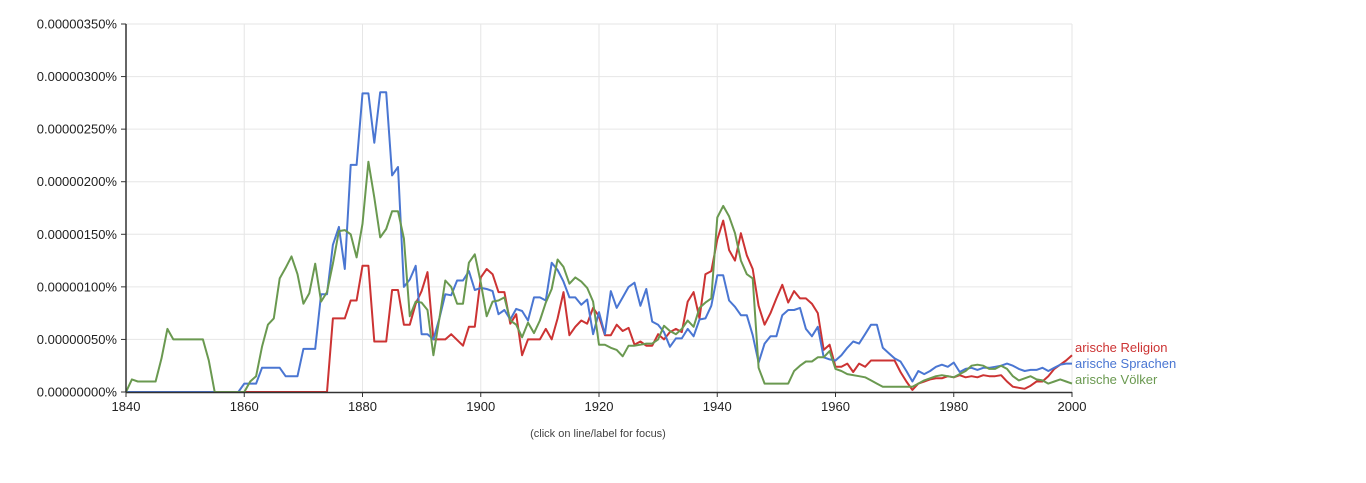  What do you see at coordinates (717, 406) in the screenshot?
I see `x-tick-label: 1940` at bounding box center [717, 406].